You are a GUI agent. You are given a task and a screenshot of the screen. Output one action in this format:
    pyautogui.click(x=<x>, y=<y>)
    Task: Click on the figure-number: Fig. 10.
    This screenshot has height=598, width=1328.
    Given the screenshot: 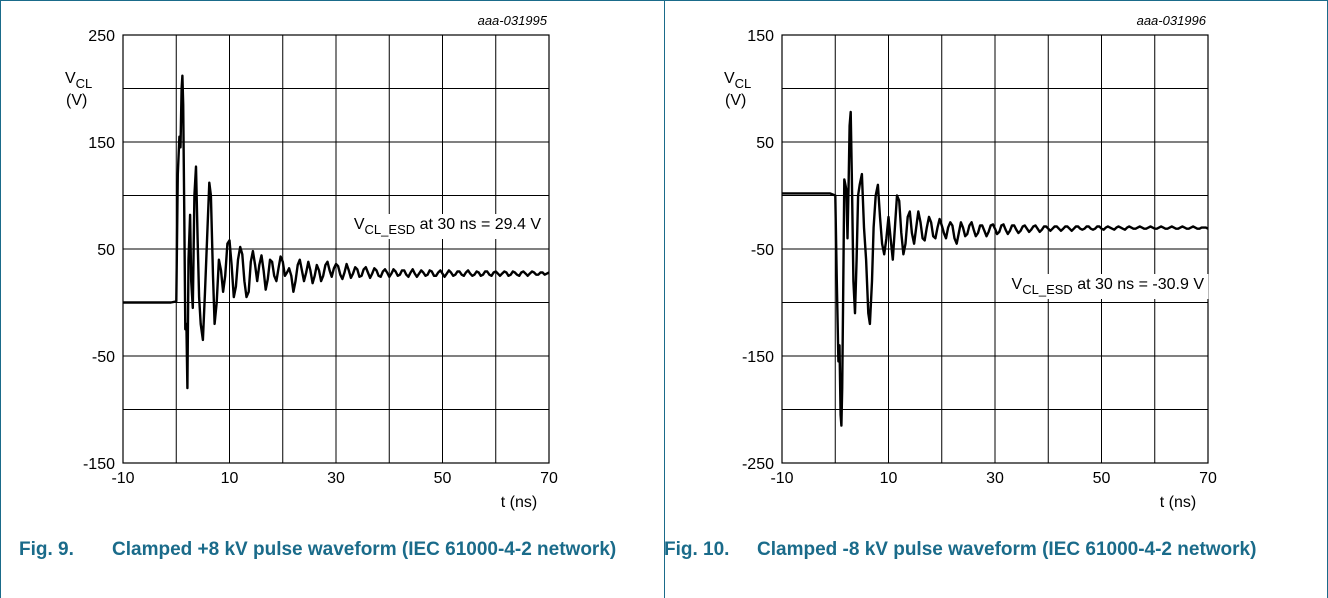 What is the action you would take?
    pyautogui.click(x=697, y=549)
    